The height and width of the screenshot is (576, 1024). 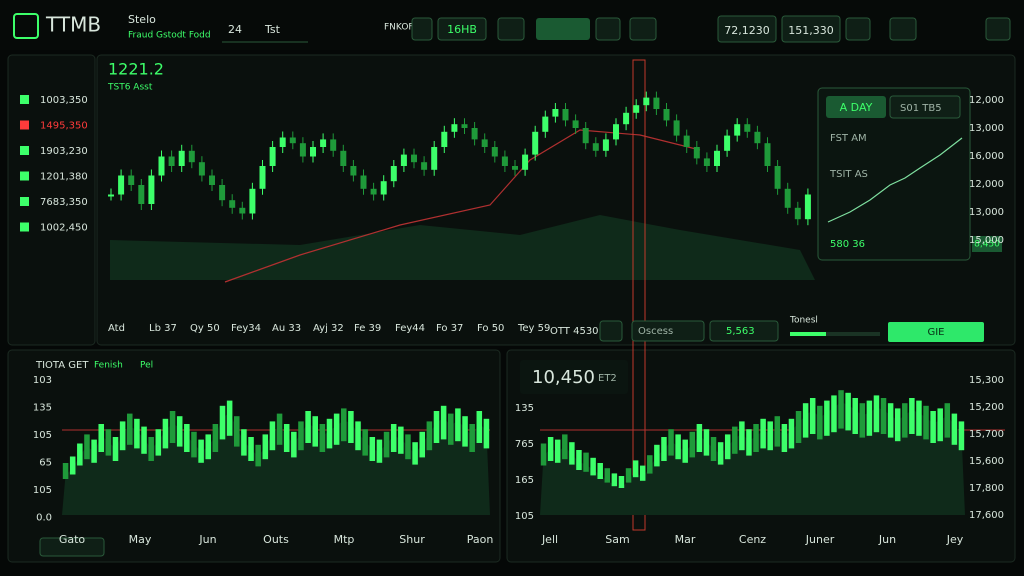 I want to click on x-label: Ayj 32, so click(x=328, y=328).